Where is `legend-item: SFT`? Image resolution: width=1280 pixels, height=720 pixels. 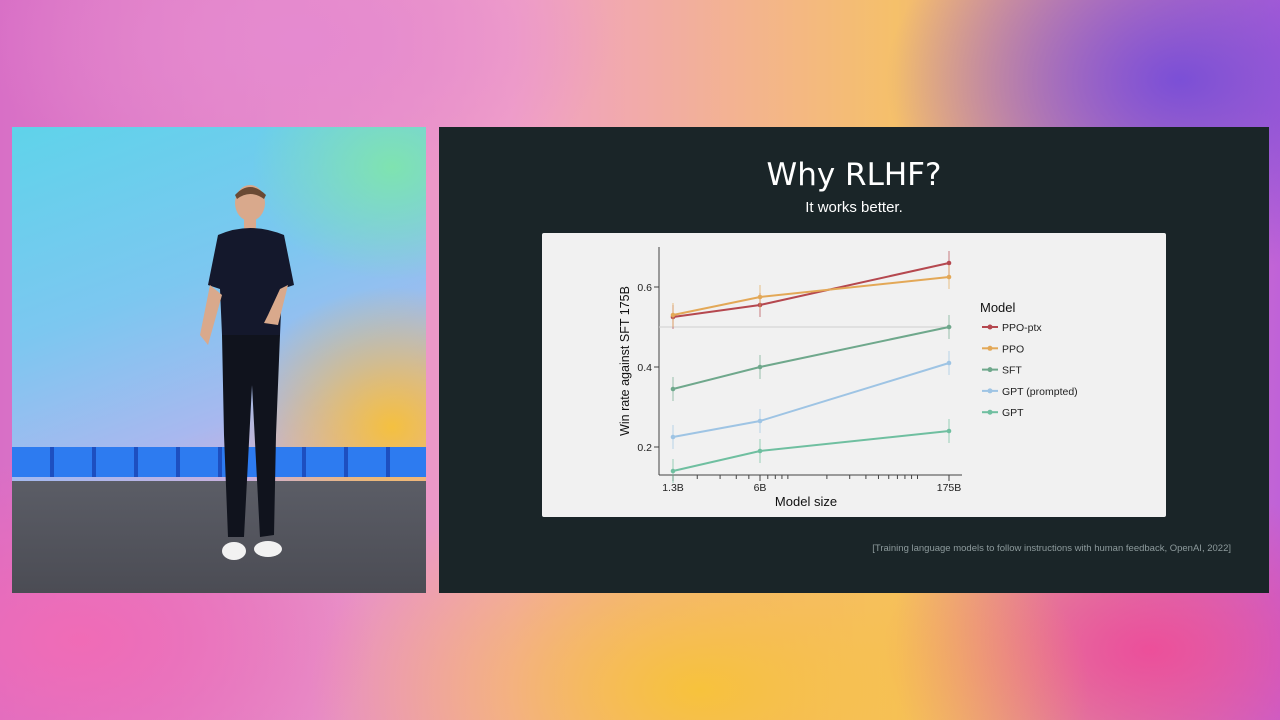
legend-item: SFT is located at coordinates (1002, 371).